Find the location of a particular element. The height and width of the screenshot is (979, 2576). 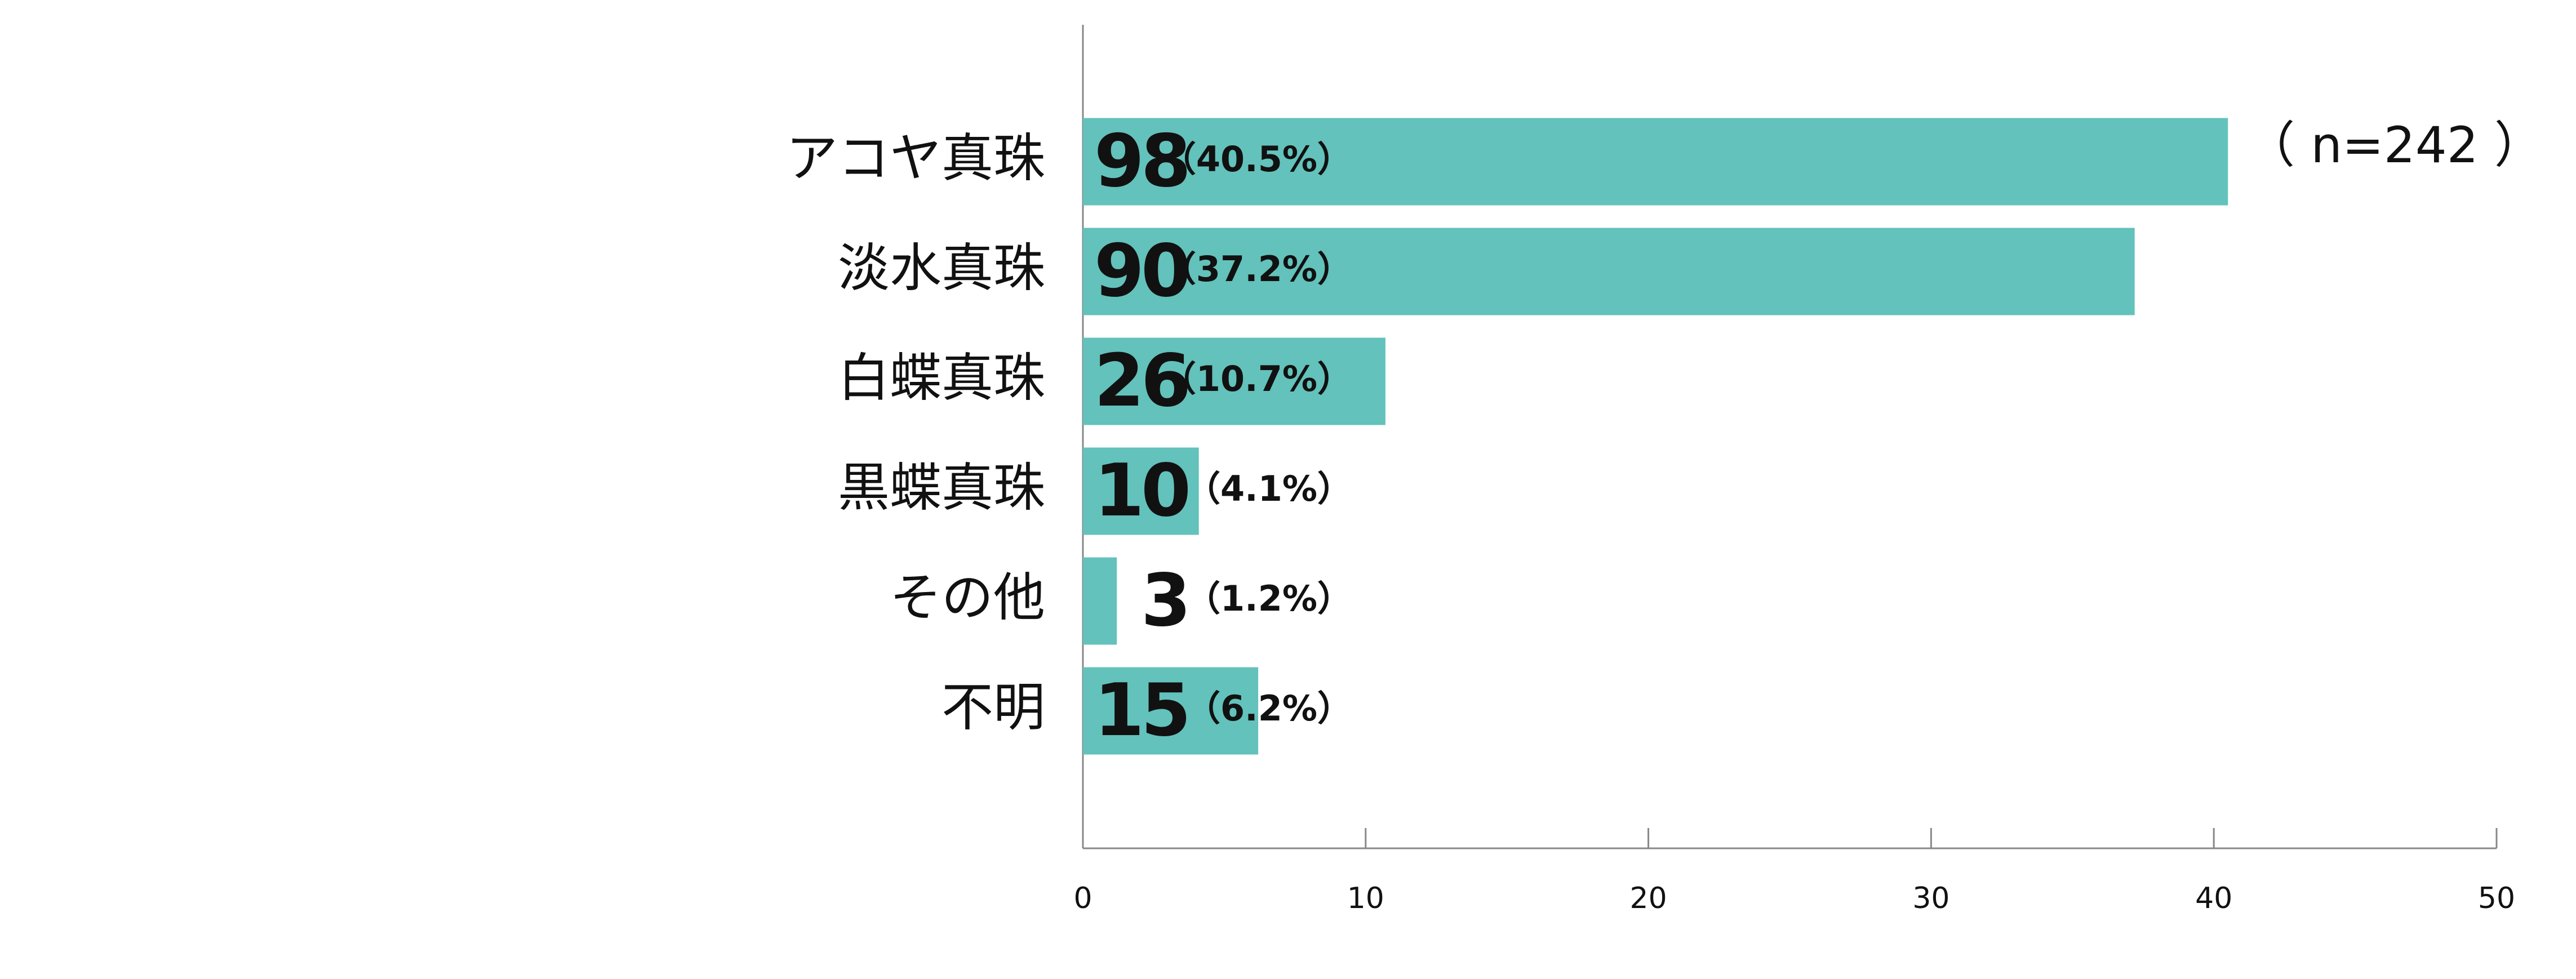

count-label: 26 is located at coordinates (1141, 381).